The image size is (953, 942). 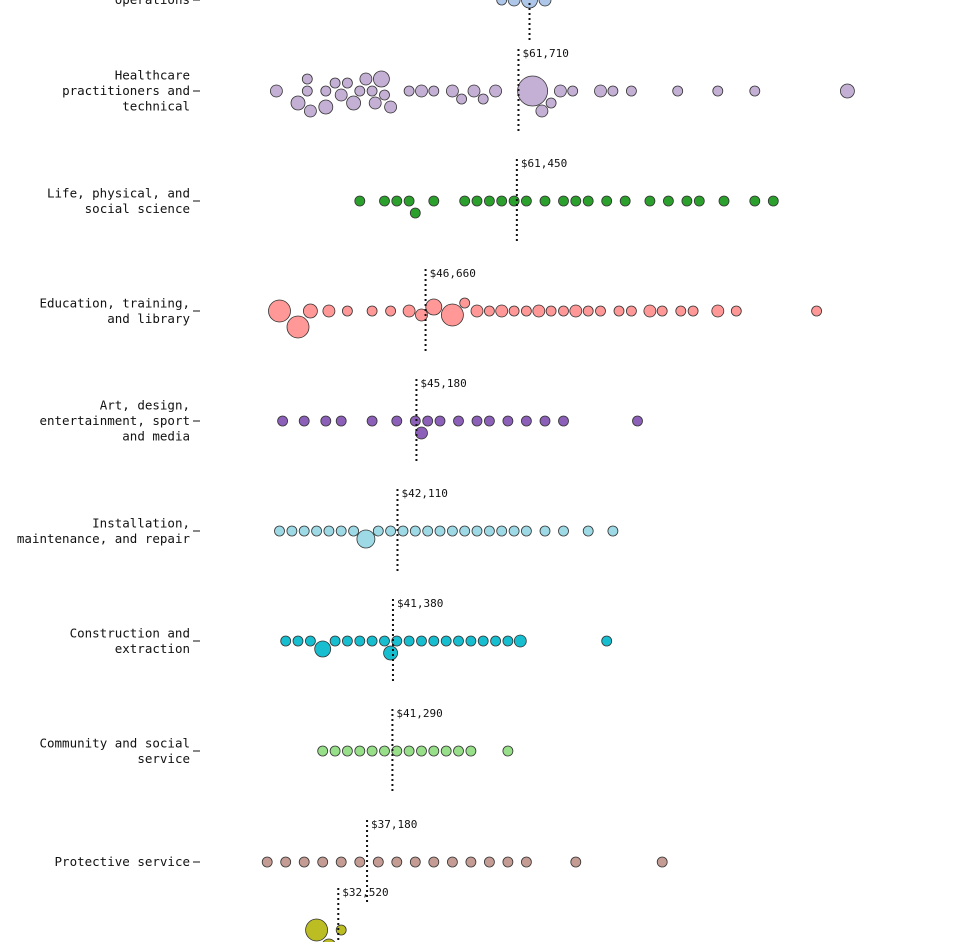 What do you see at coordinates (420, 603) in the screenshot?
I see `median-label: $41,380` at bounding box center [420, 603].